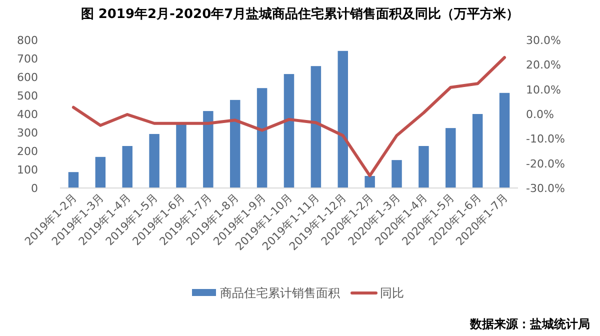 This screenshot has height=336, width=600. What do you see at coordinates (27, 170) in the screenshot?
I see `y-tick-label: 100` at bounding box center [27, 170].